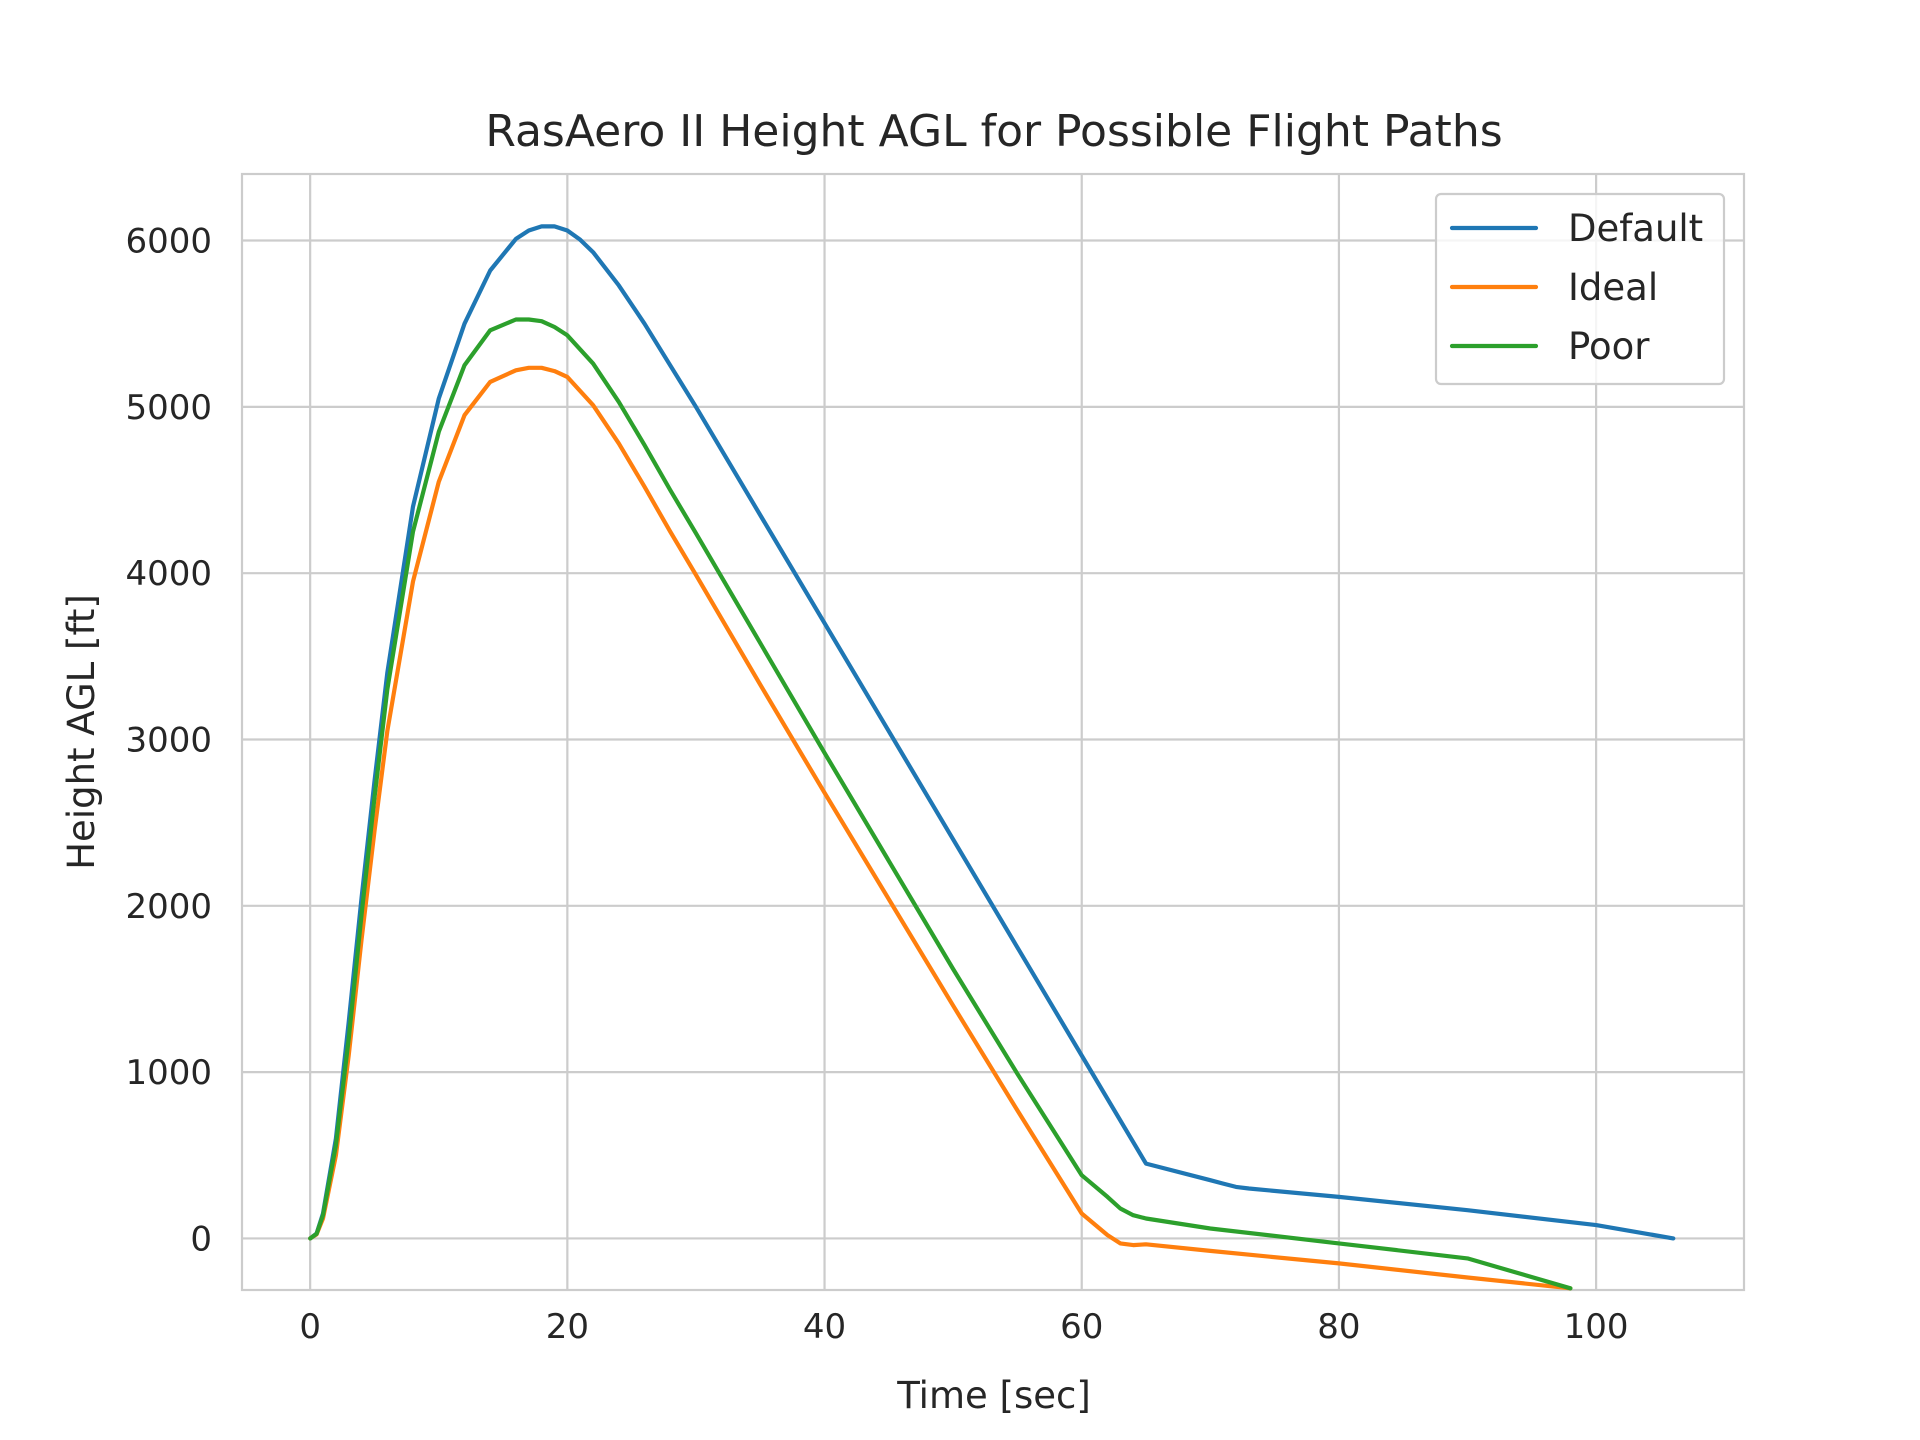 The height and width of the screenshot is (1440, 1920). I want to click on y-tick-label: 5000, so click(168, 408).